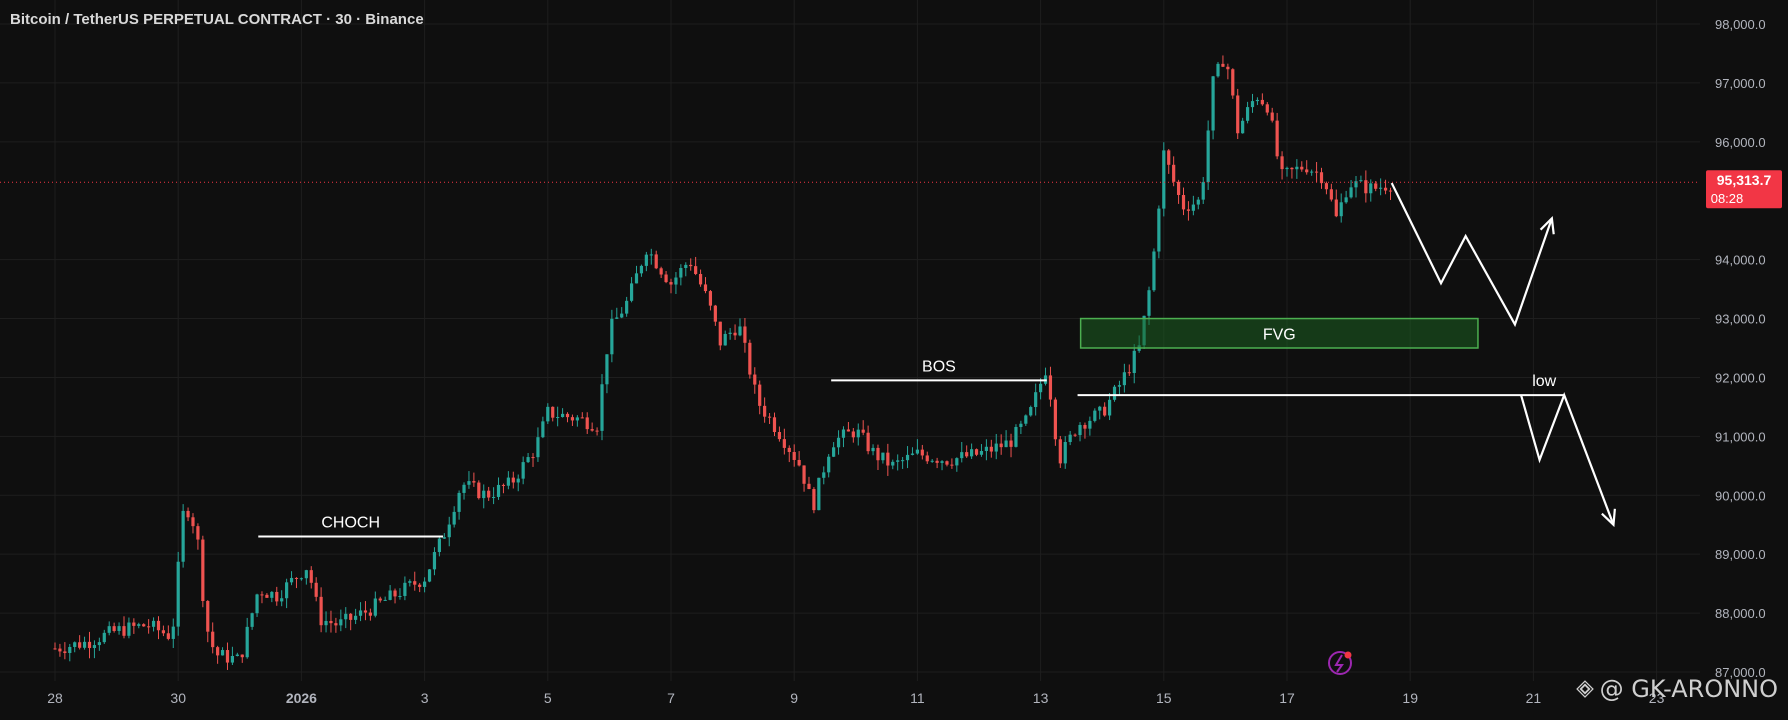 This screenshot has height=720, width=1788. I want to click on lightning-bolt-glyph, so click(1339, 663).